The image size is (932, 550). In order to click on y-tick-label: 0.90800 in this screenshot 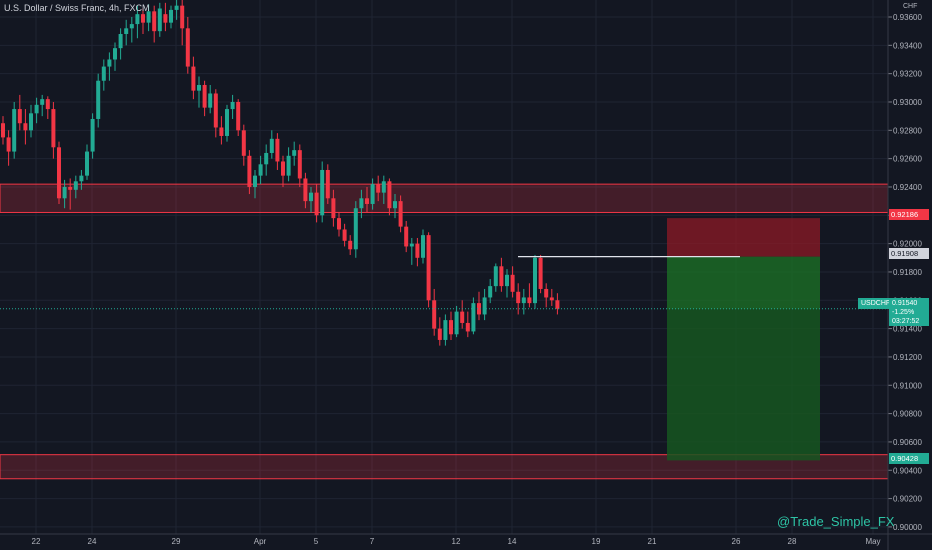, I will do `click(907, 414)`.